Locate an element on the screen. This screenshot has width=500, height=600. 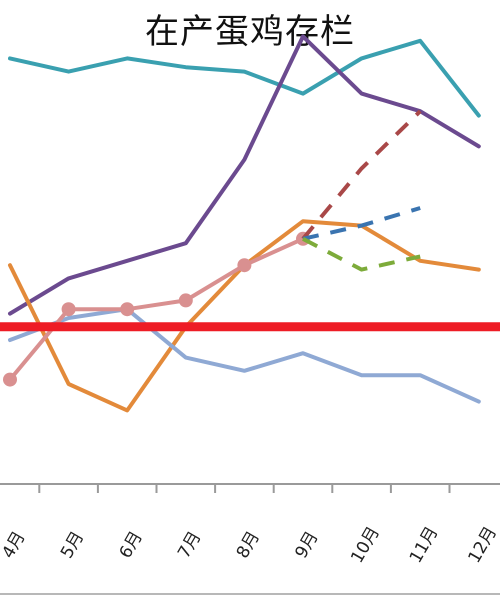
x-axis-tick-labels: 4月 5月 6月 7月 8月 9月 10月 11月 12月 is located at coordinates (250, 544).